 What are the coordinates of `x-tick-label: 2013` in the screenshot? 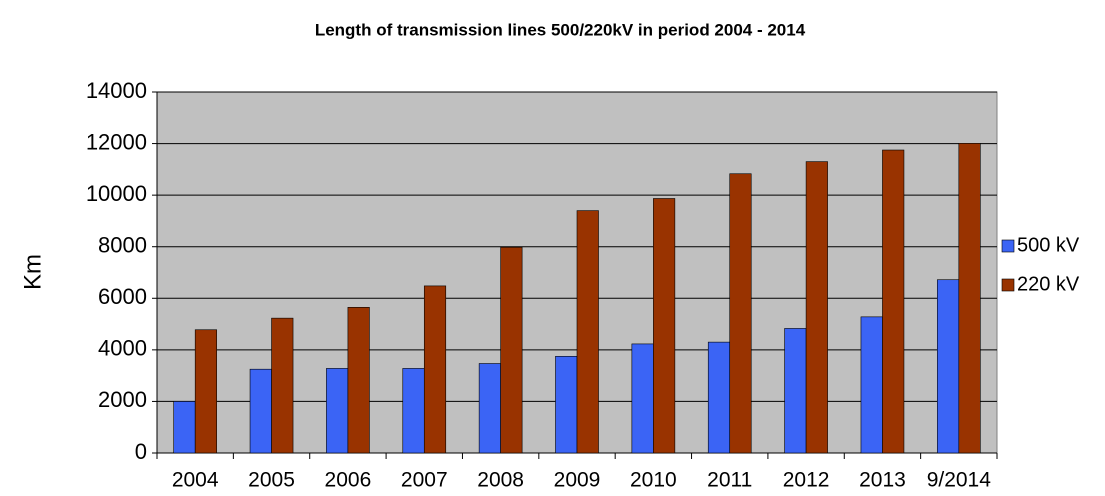 It's located at (882, 480).